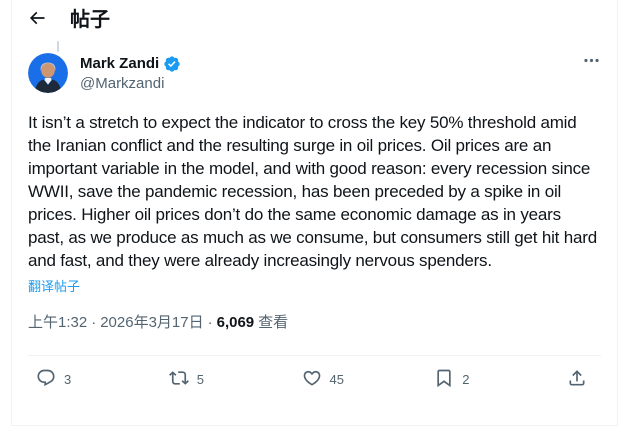  Describe the element at coordinates (102, 379) in the screenshot. I see `reply-button: 3` at that location.